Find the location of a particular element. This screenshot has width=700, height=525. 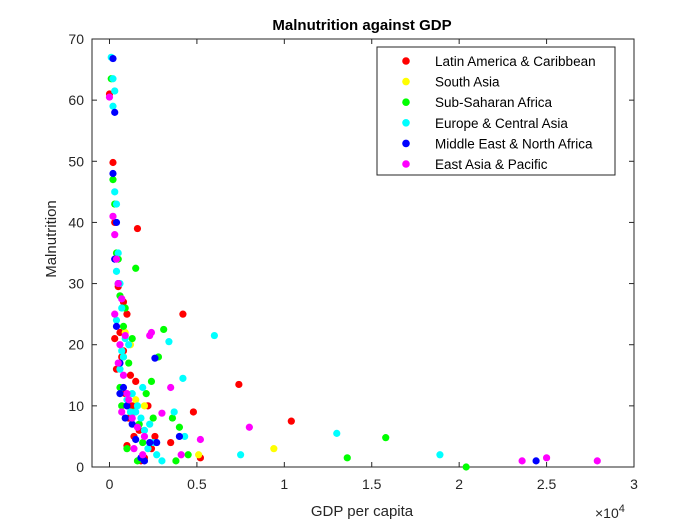

y-tick-label: 0 is located at coordinates (80, 467).